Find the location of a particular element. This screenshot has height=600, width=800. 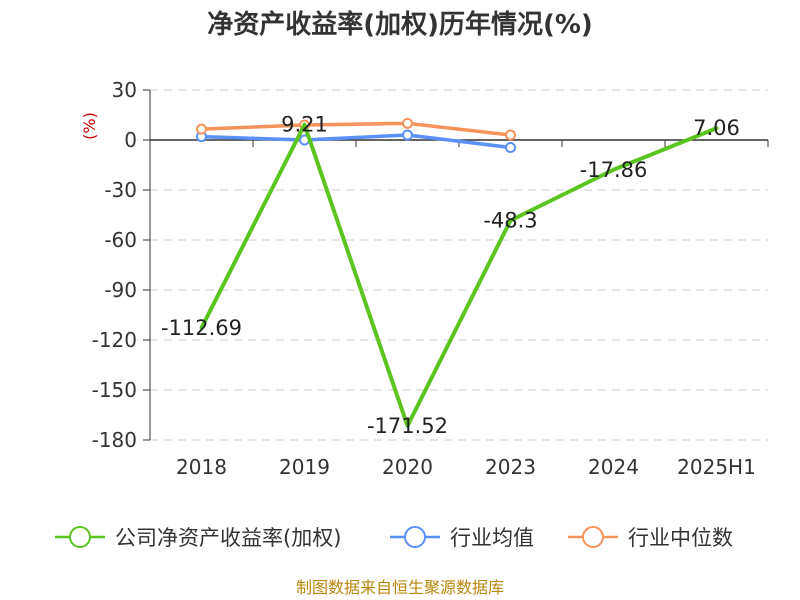

legend: 公司净资产收益率(加权) 行业均值 行业中位数 is located at coordinates (394, 538).